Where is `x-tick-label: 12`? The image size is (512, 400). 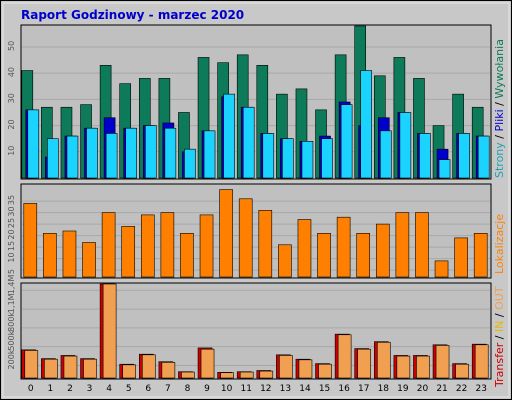 x-tick-label: 12 is located at coordinates (265, 389).